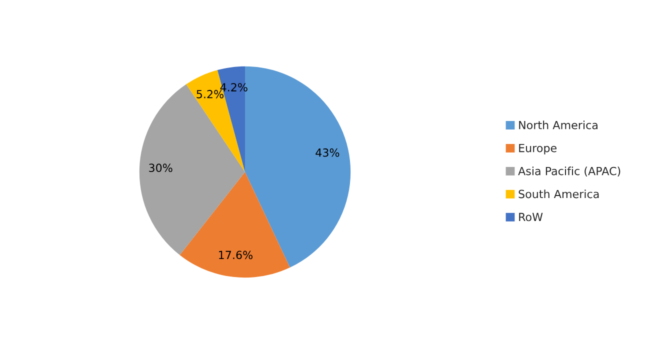  I want to click on legend-label: Asia Pacific (APAC), so click(569, 171).